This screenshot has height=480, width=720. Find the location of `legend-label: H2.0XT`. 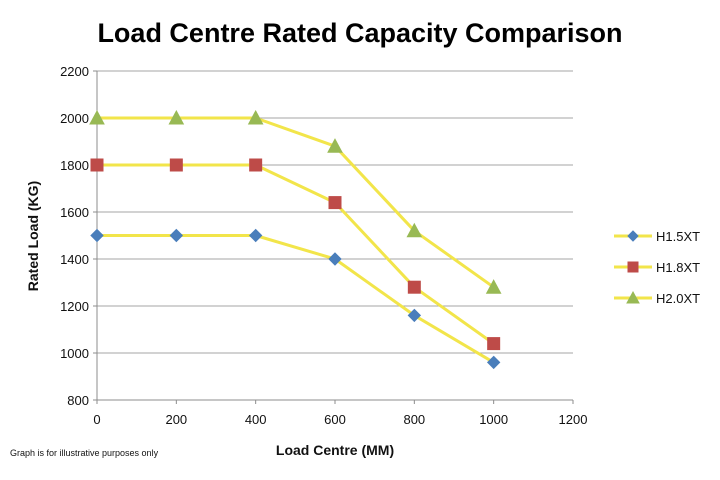

legend-label: H2.0XT is located at coordinates (678, 298).